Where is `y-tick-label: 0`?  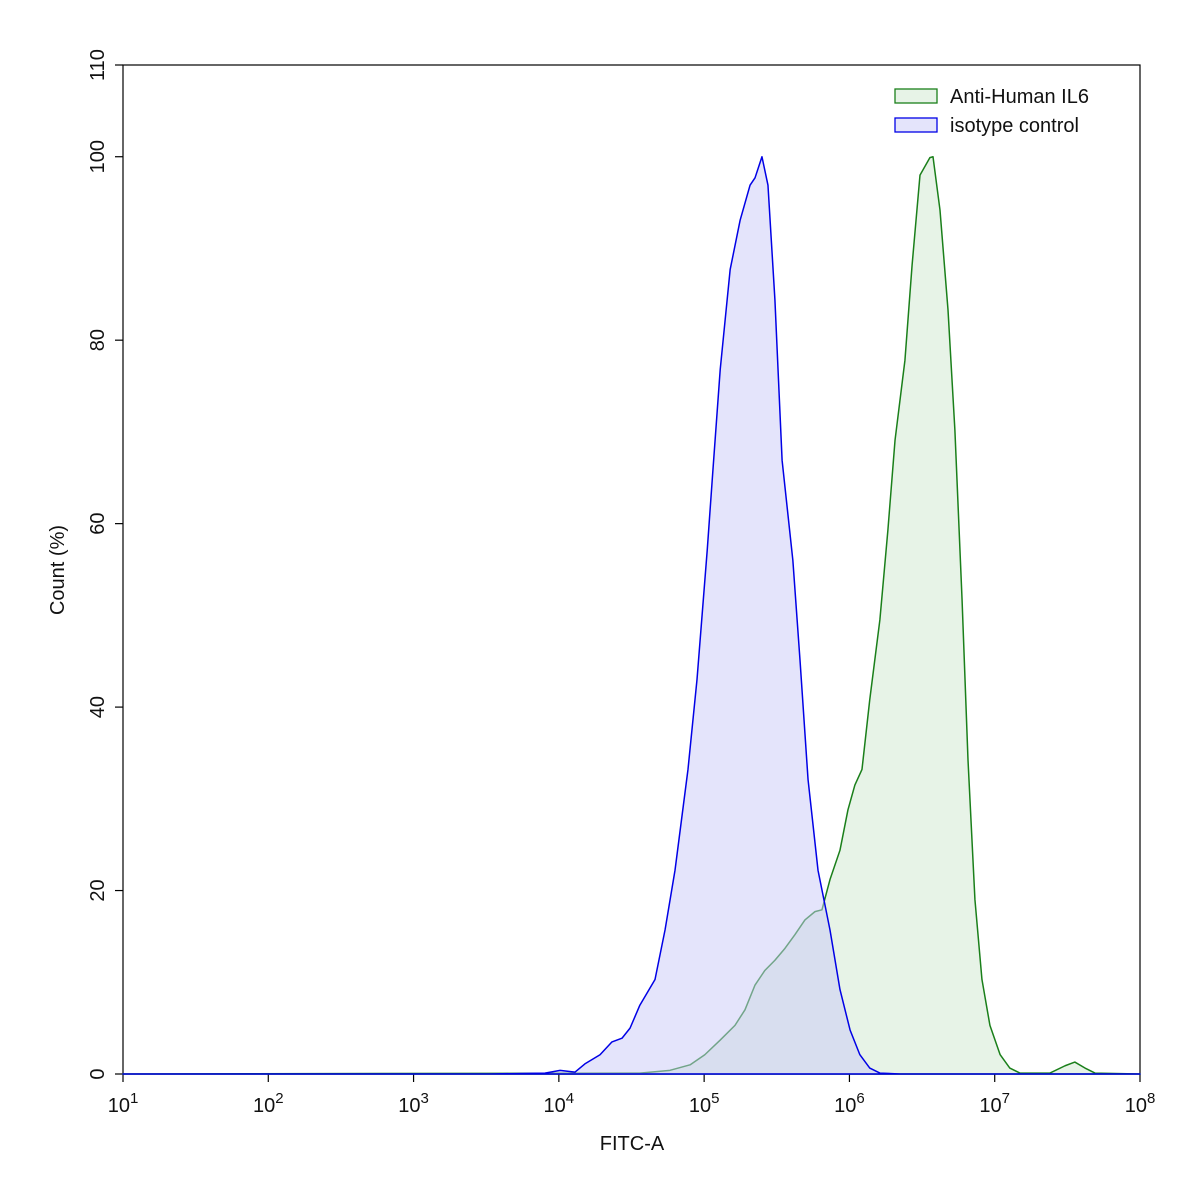 y-tick-label: 0 is located at coordinates (98, 1073).